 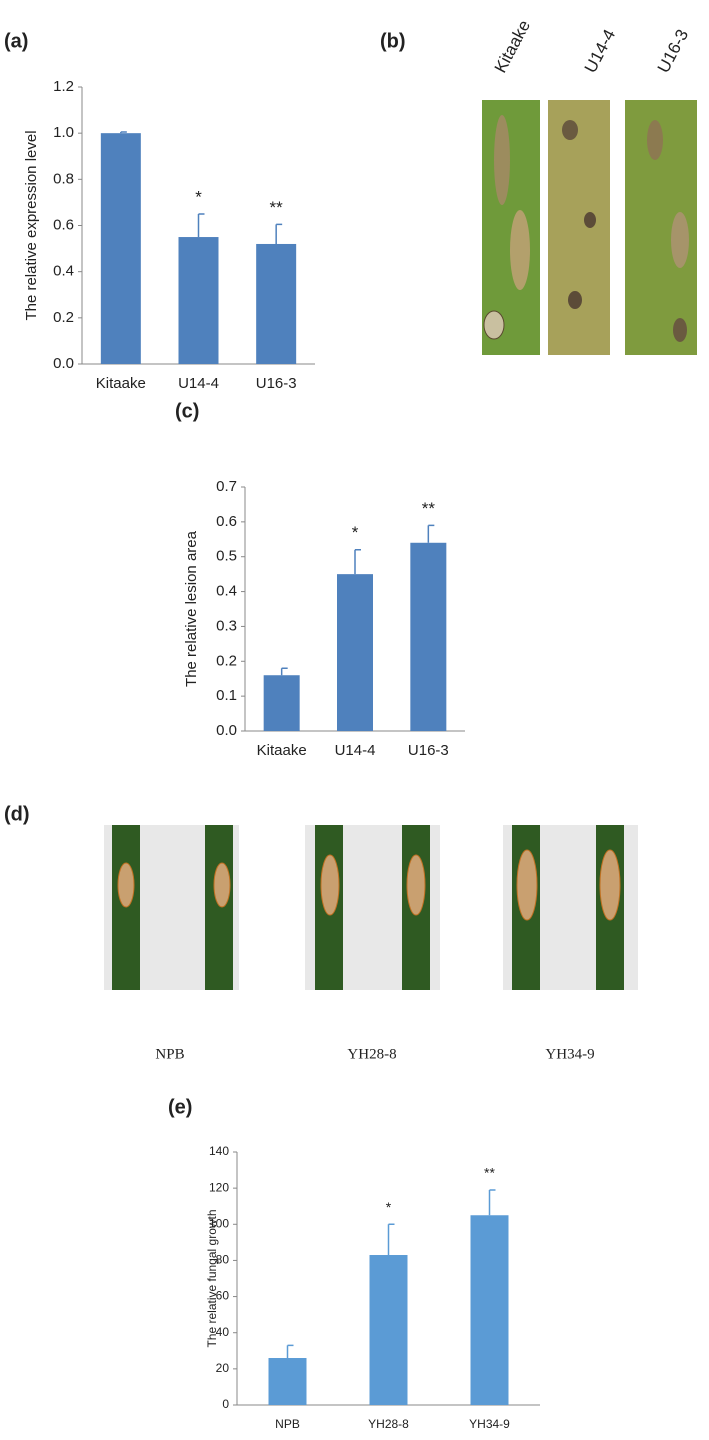 What do you see at coordinates (489, 1424) in the screenshot?
I see `x-tick-label: YH34-9` at bounding box center [489, 1424].